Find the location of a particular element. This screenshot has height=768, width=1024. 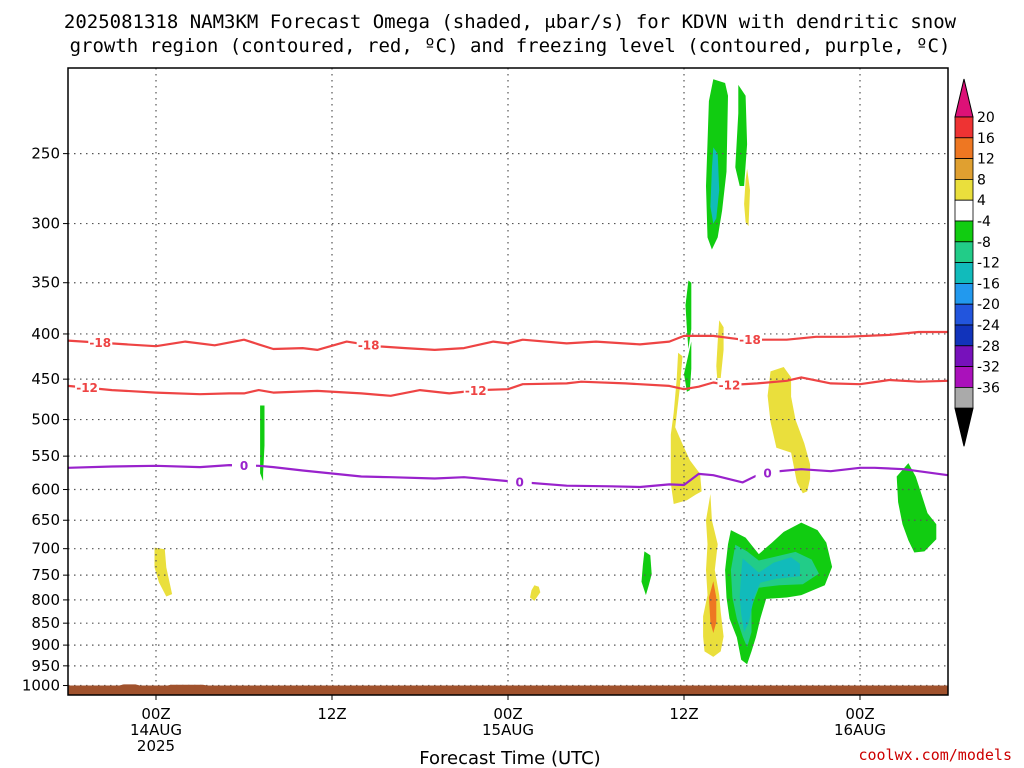

y-tick-label: 950 is located at coordinates (45, 666).